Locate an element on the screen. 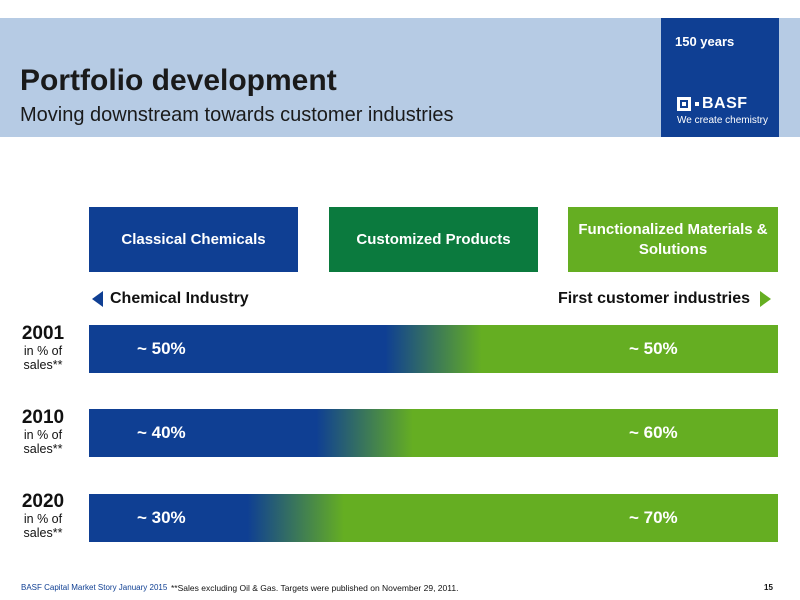 This screenshot has width=800, height=600. logo-text: BASF is located at coordinates (725, 103).